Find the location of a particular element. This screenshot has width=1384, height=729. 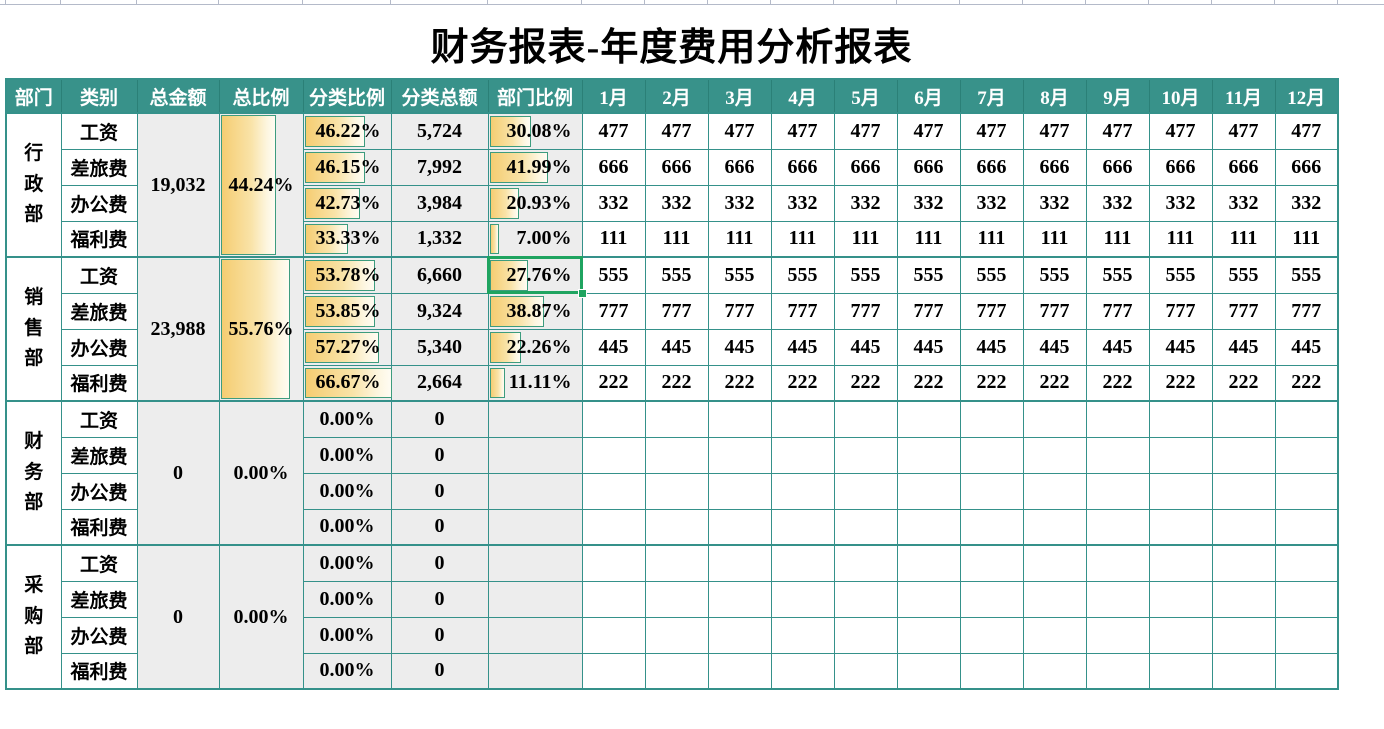

column-header: 6月 is located at coordinates (928, 96).